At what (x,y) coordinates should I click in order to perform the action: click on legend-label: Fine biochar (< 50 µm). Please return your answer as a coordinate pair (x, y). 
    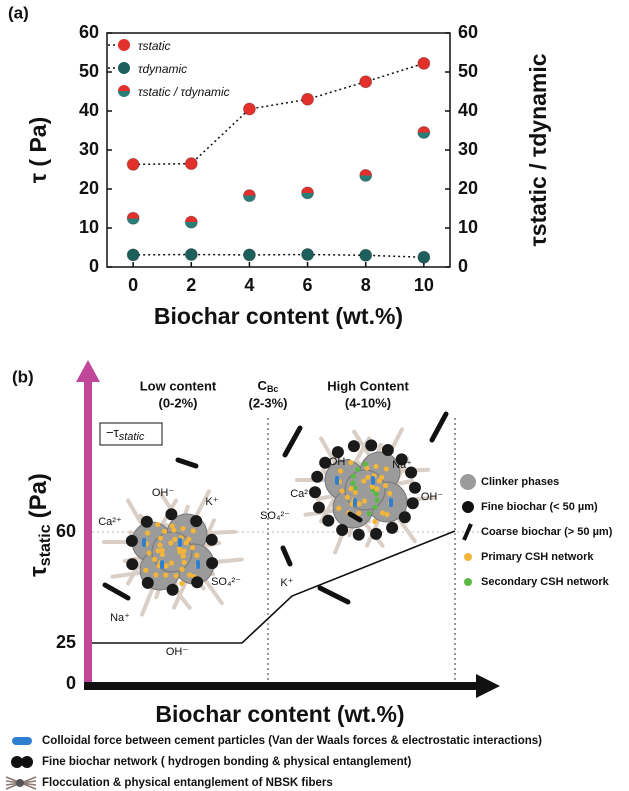
    Looking at the image, I should click on (539, 507).